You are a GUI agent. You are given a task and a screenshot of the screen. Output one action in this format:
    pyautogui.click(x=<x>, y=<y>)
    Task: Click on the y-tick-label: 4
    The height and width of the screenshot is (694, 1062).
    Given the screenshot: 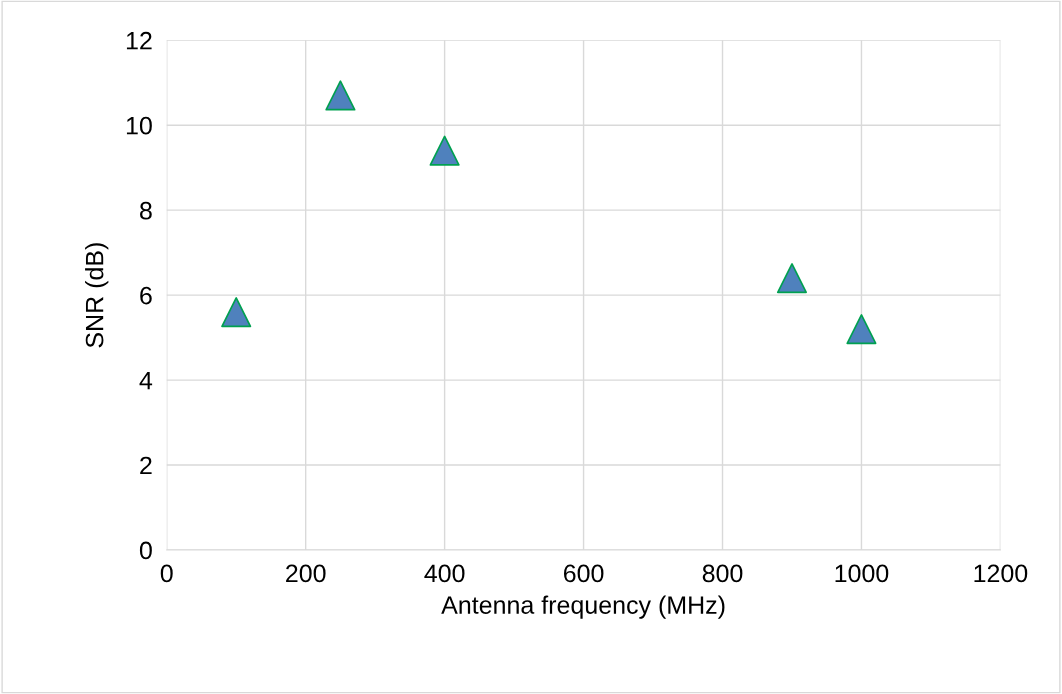 What is the action you would take?
    pyautogui.click(x=146, y=380)
    